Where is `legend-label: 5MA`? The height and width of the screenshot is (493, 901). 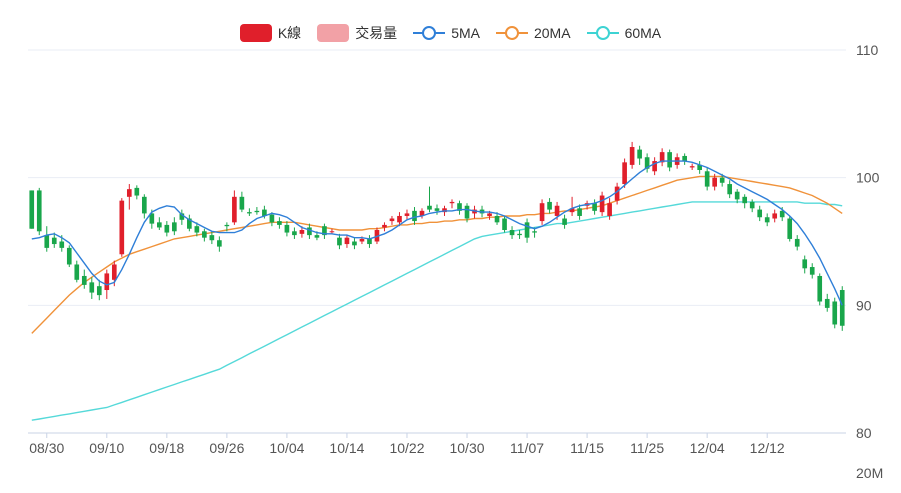
legend-label: 5MA is located at coordinates (465, 33).